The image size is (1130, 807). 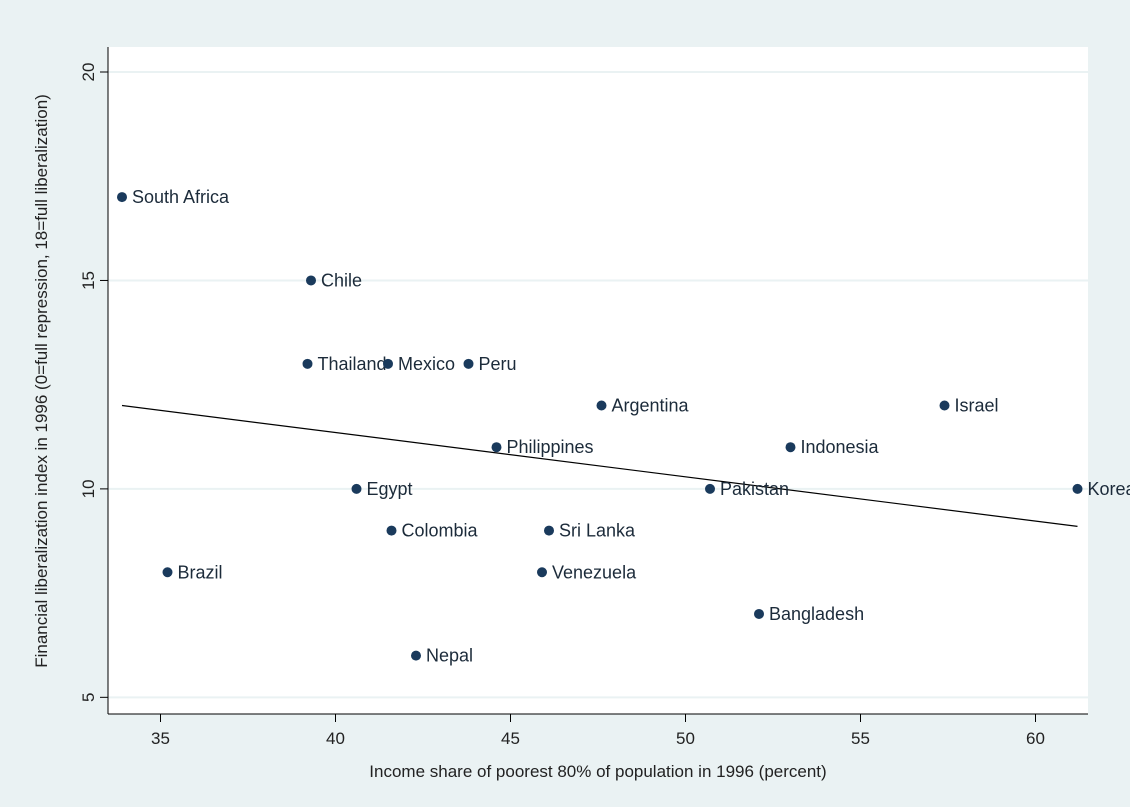 What do you see at coordinates (200, 572) in the screenshot?
I see `point-label: Brazil` at bounding box center [200, 572].